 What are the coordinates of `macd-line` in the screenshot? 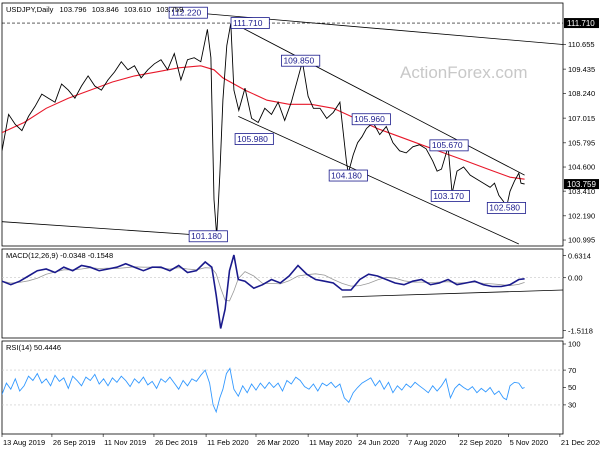 It's located at (263, 291).